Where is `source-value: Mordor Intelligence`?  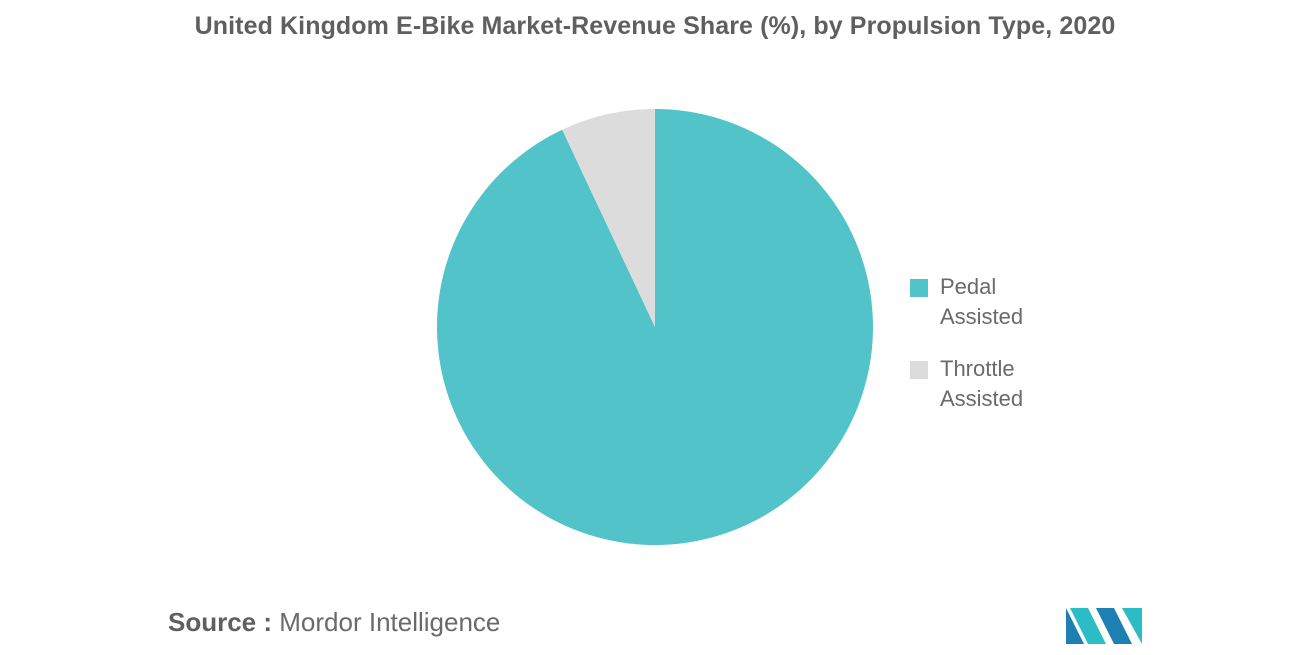 source-value: Mordor Intelligence is located at coordinates (390, 622).